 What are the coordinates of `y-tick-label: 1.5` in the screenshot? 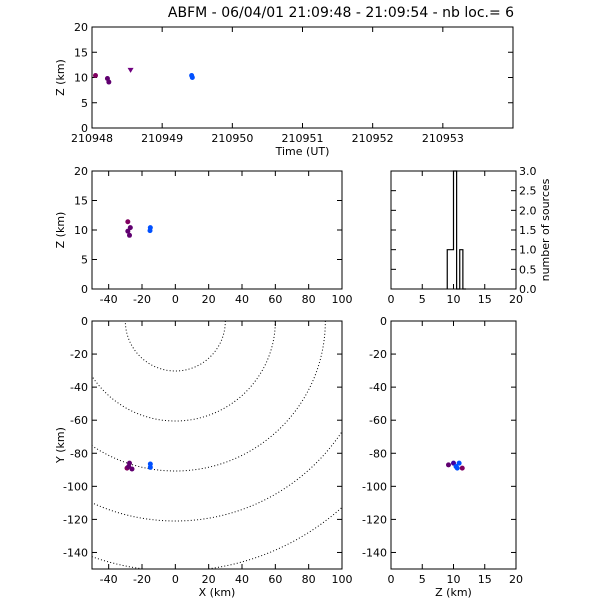 It's located at (528, 230).